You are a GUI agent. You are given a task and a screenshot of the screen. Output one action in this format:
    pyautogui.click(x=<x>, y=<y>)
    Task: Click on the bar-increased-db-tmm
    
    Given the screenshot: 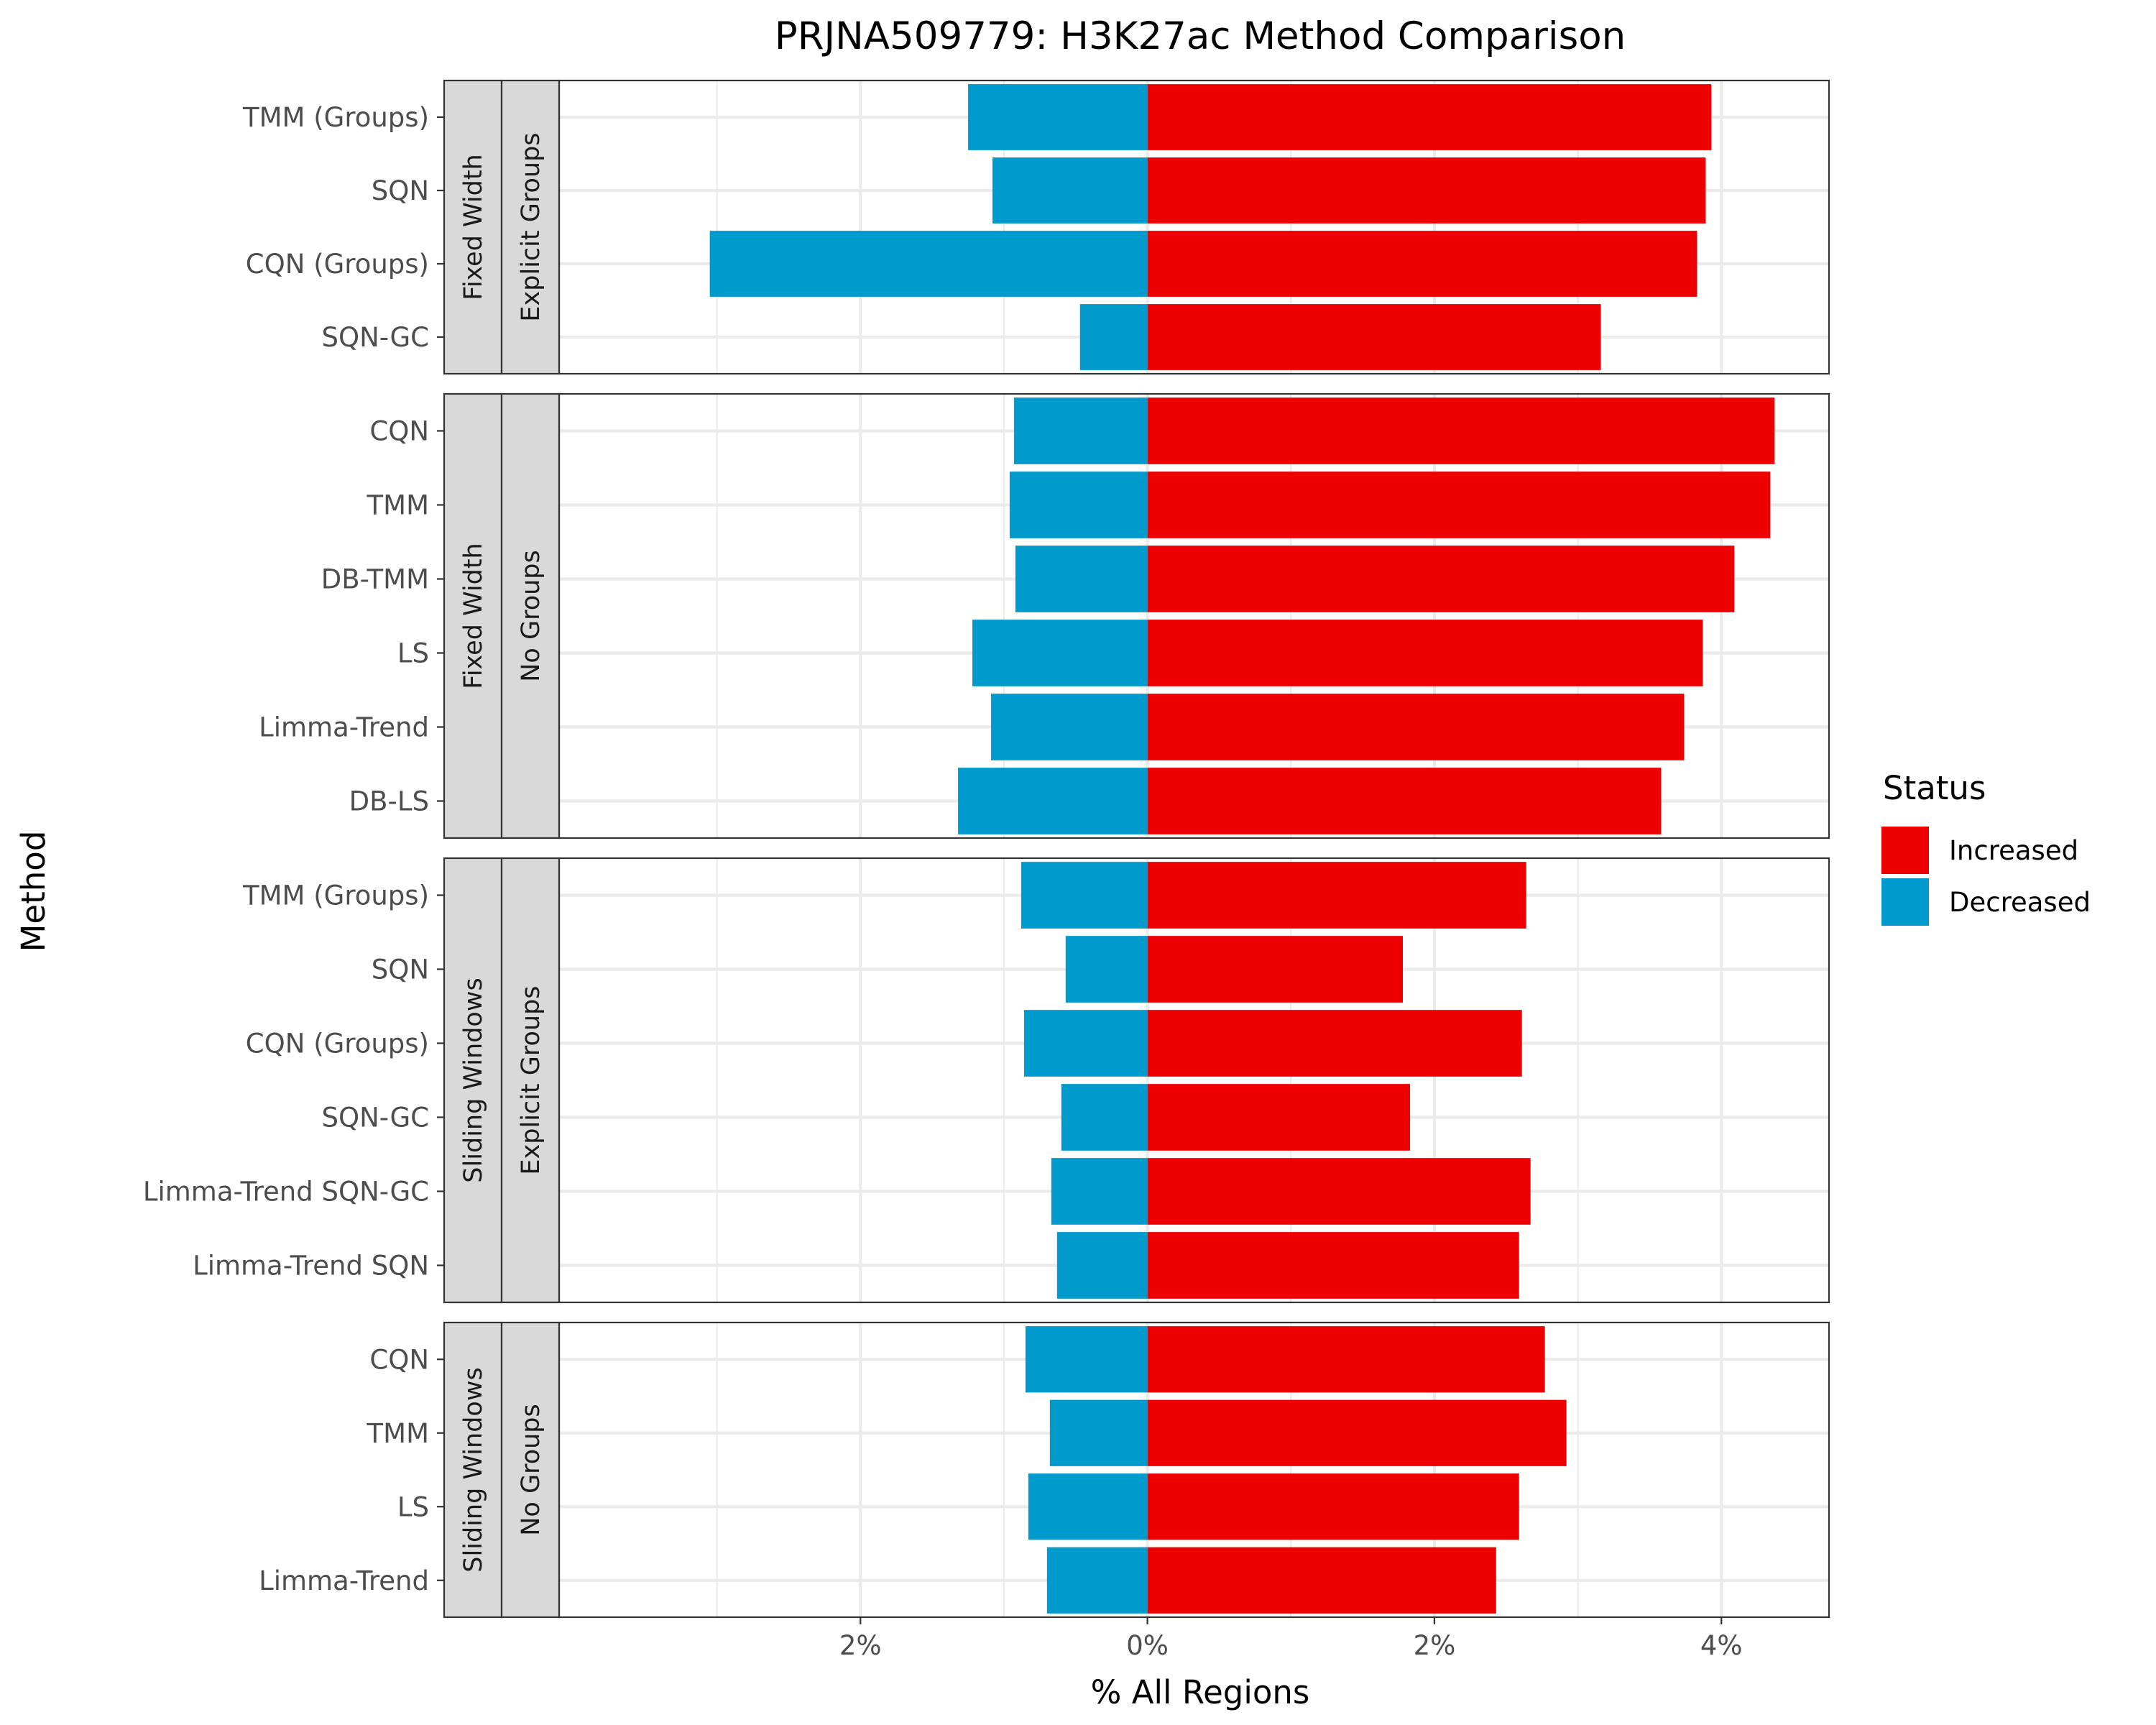 What is the action you would take?
    pyautogui.click(x=1441, y=579)
    